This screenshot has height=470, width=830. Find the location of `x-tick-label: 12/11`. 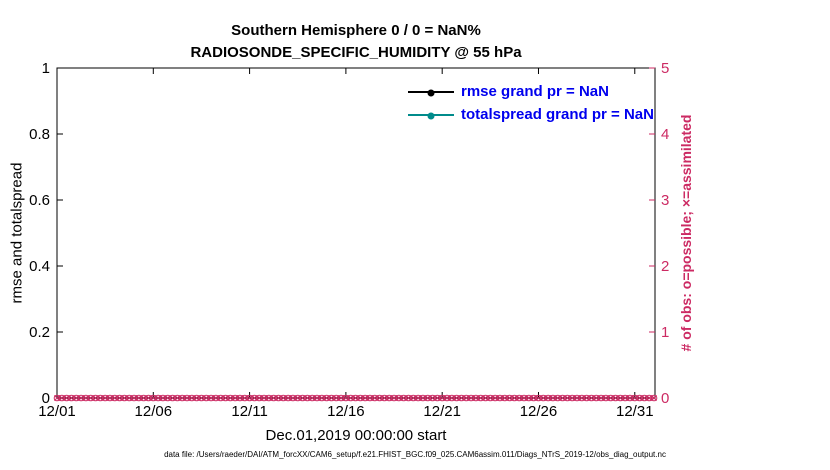

x-tick-label: 12/11 is located at coordinates (249, 411).